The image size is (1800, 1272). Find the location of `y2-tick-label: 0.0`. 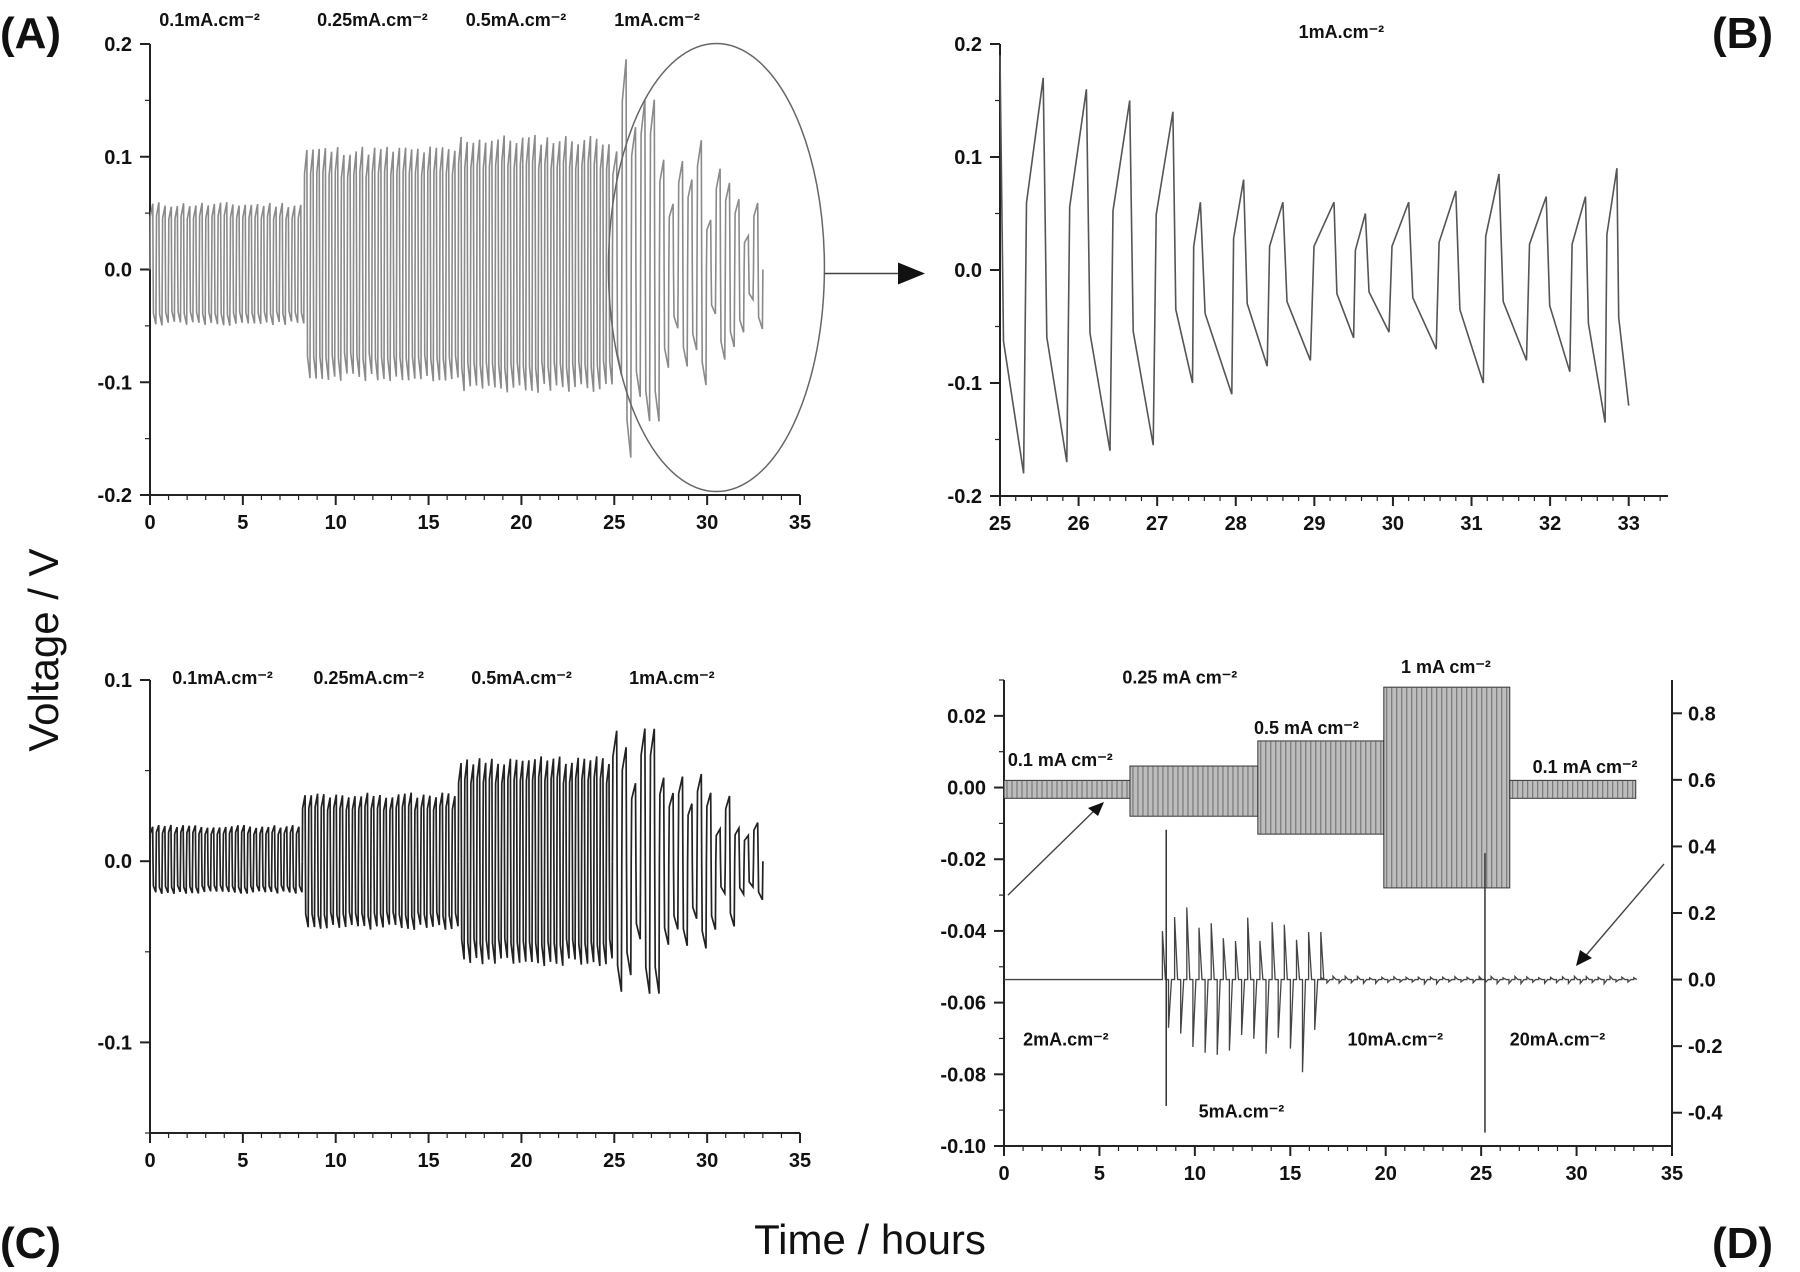

y2-tick-label: 0.0 is located at coordinates (1702, 981).